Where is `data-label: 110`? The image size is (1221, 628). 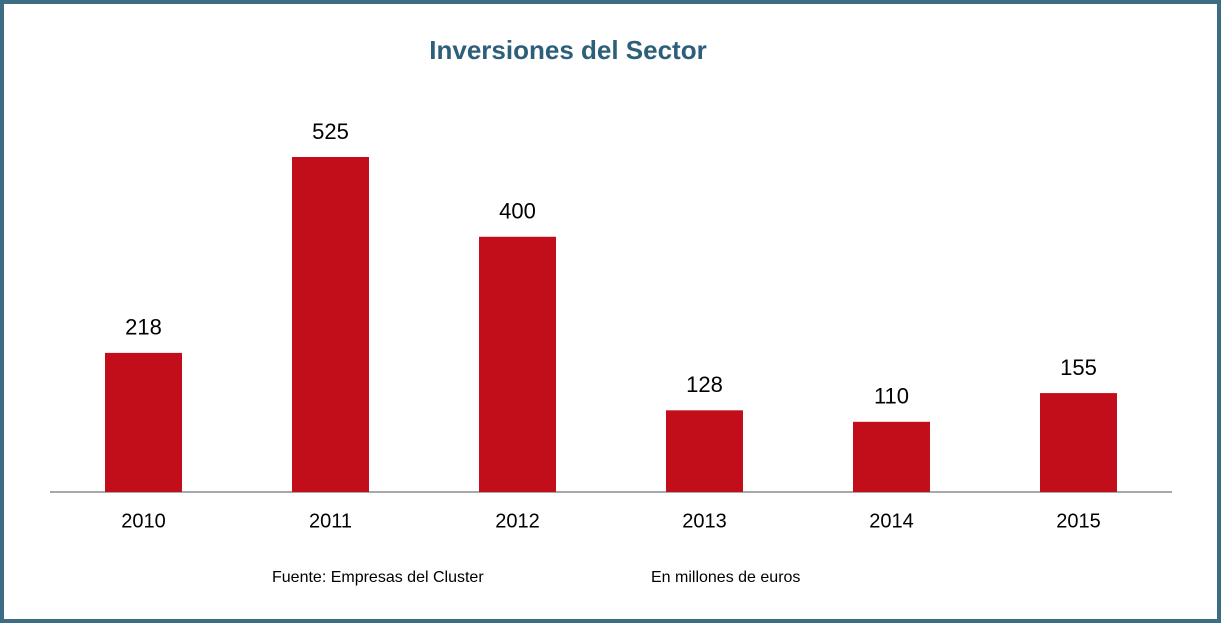 data-label: 110 is located at coordinates (891, 396).